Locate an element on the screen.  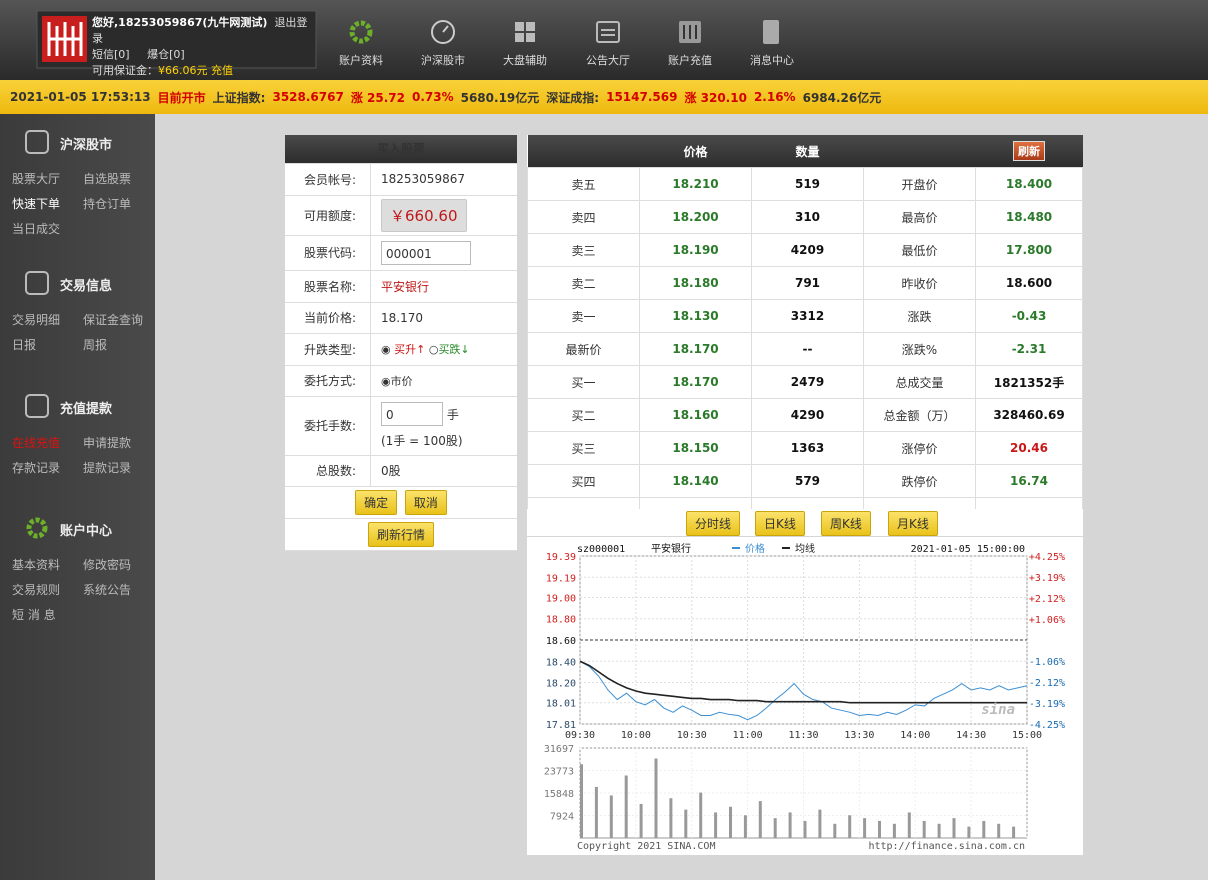
recharge: 充值 is located at coordinates (222, 70).